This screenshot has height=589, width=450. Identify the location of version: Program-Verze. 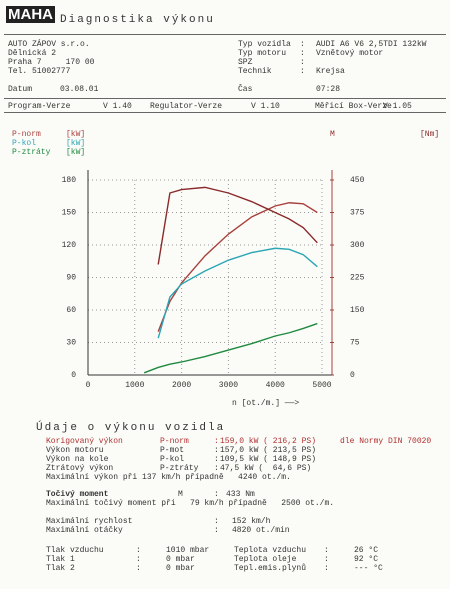
(39, 106).